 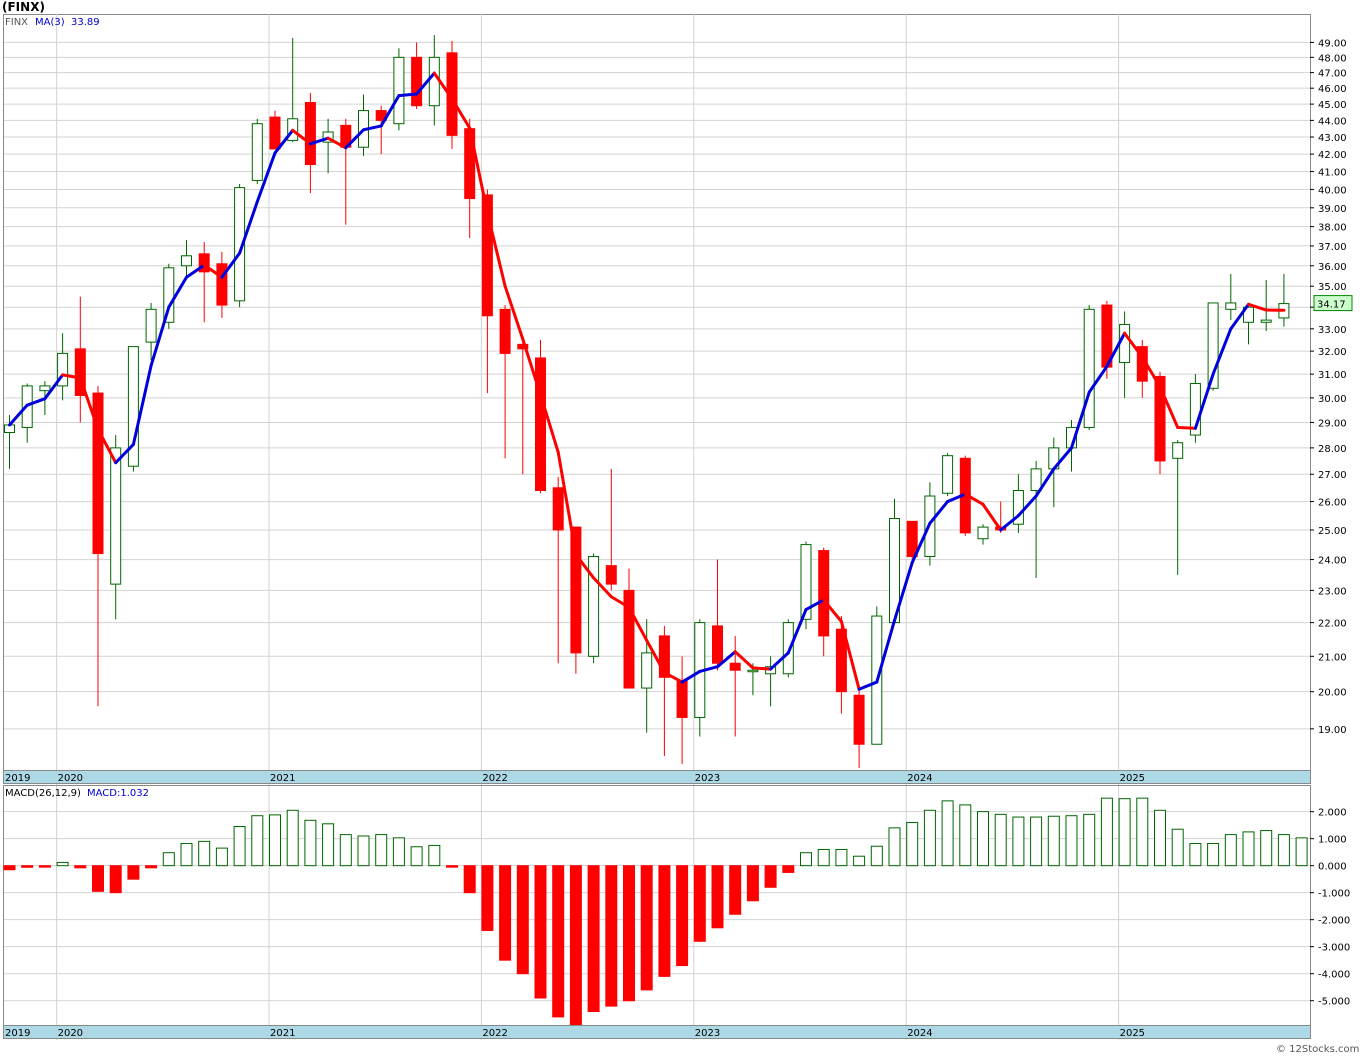 What do you see at coordinates (1332, 449) in the screenshot?
I see `price-tick-label: 28.00` at bounding box center [1332, 449].